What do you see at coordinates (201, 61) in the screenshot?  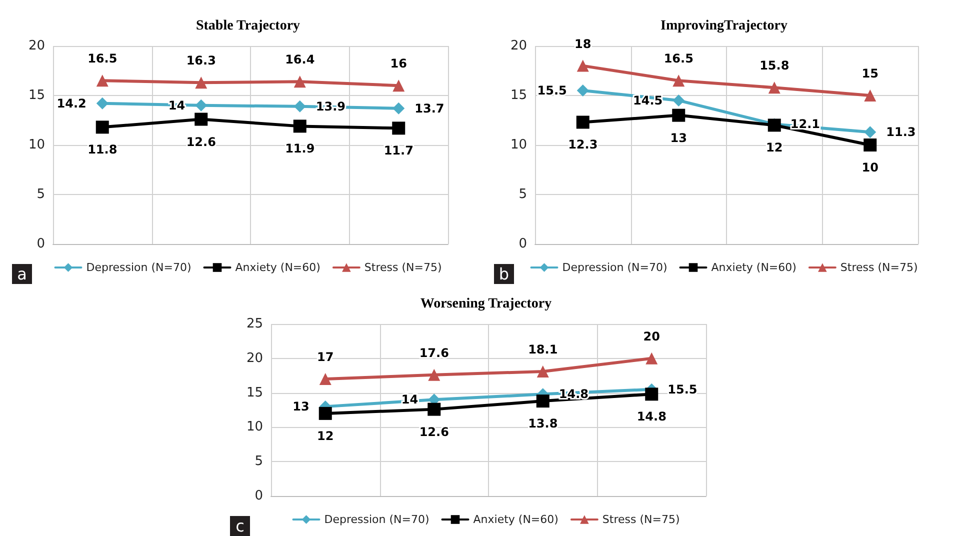 I see `data-label: 16.3` at bounding box center [201, 61].